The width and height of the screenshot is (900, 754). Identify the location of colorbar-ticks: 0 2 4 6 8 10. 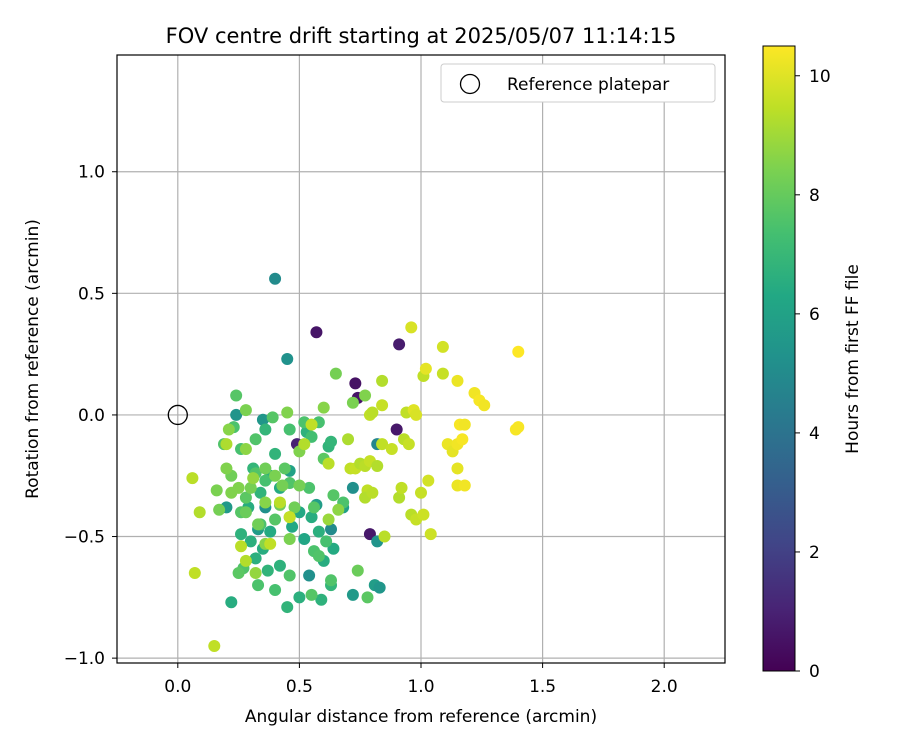
(813, 374).